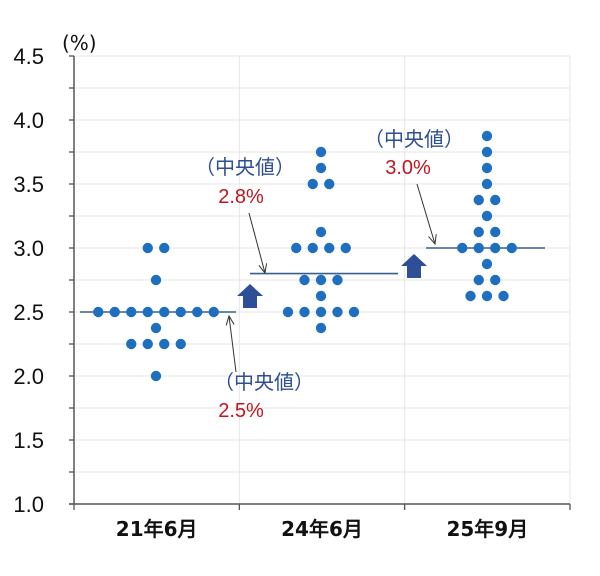  Describe the element at coordinates (28, 376) in the screenshot. I see `y-tick-label: 2.0` at that location.